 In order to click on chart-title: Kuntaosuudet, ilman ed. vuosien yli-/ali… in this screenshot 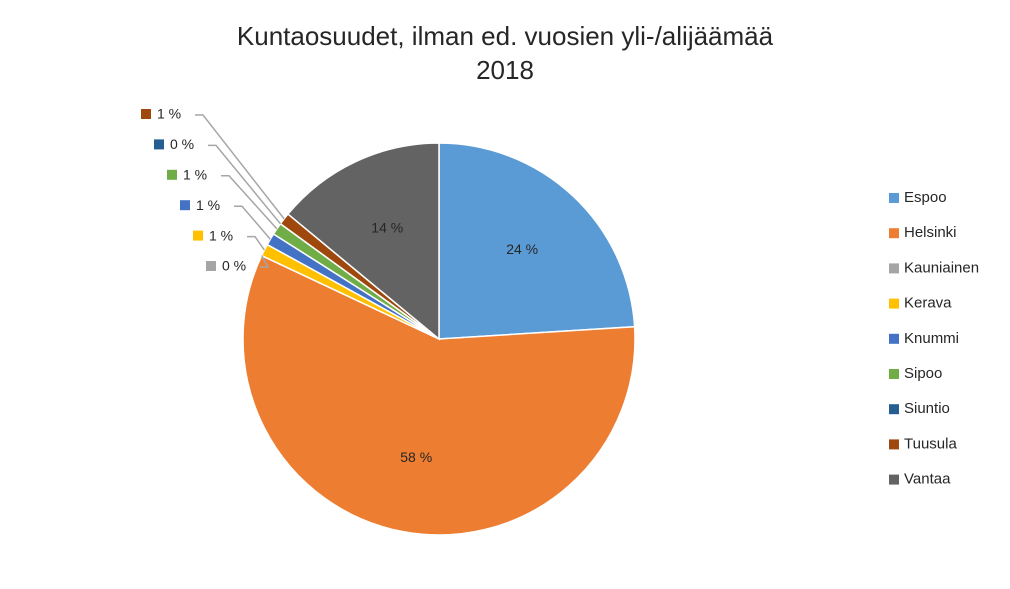, I will do `click(505, 36)`.